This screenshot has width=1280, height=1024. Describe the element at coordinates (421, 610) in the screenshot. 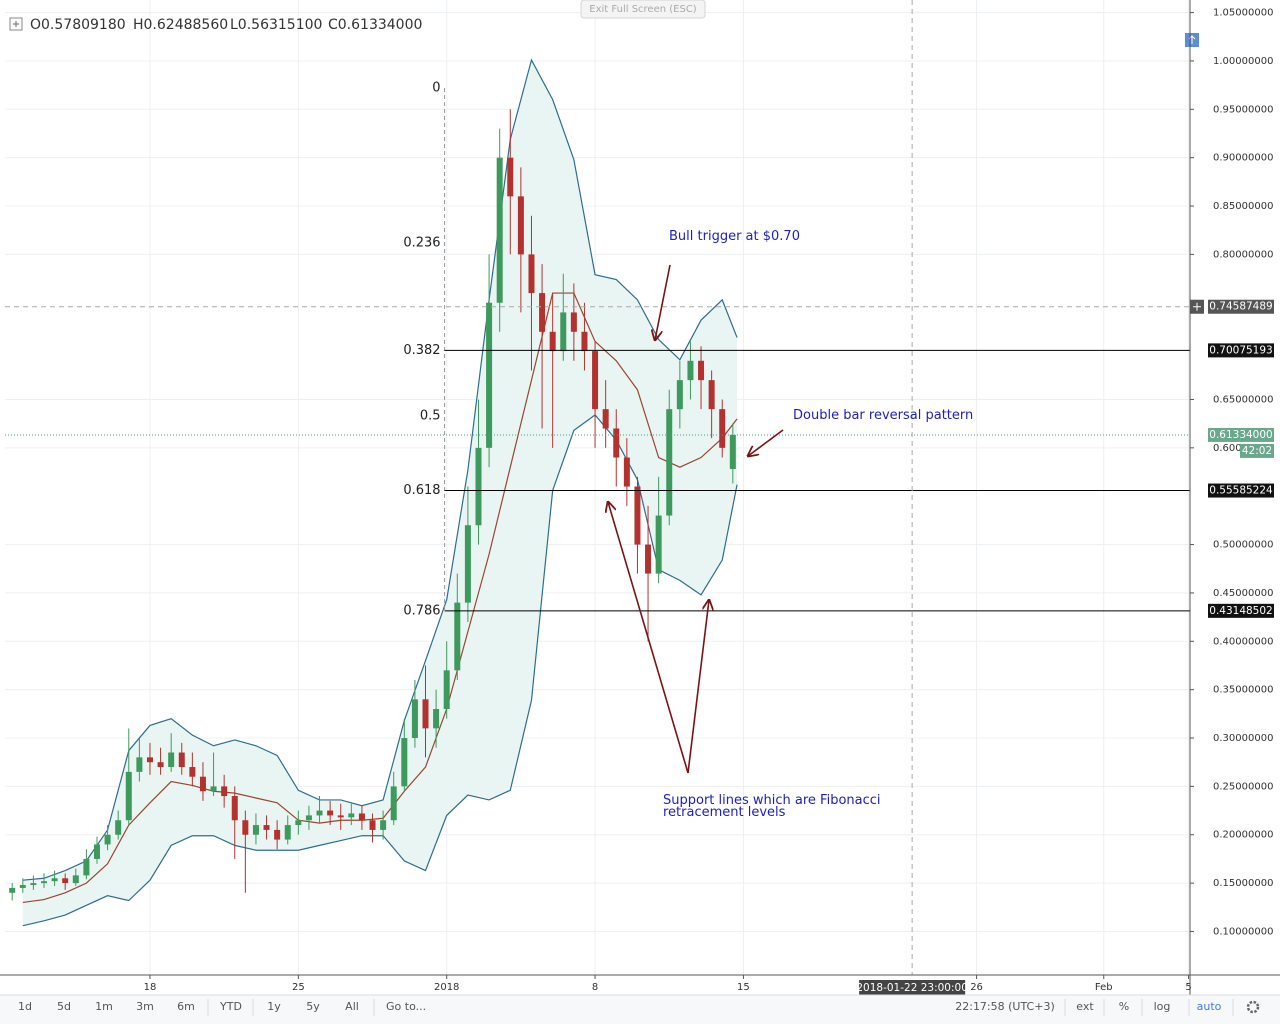

I see `fib-level-label: 0.786` at that location.